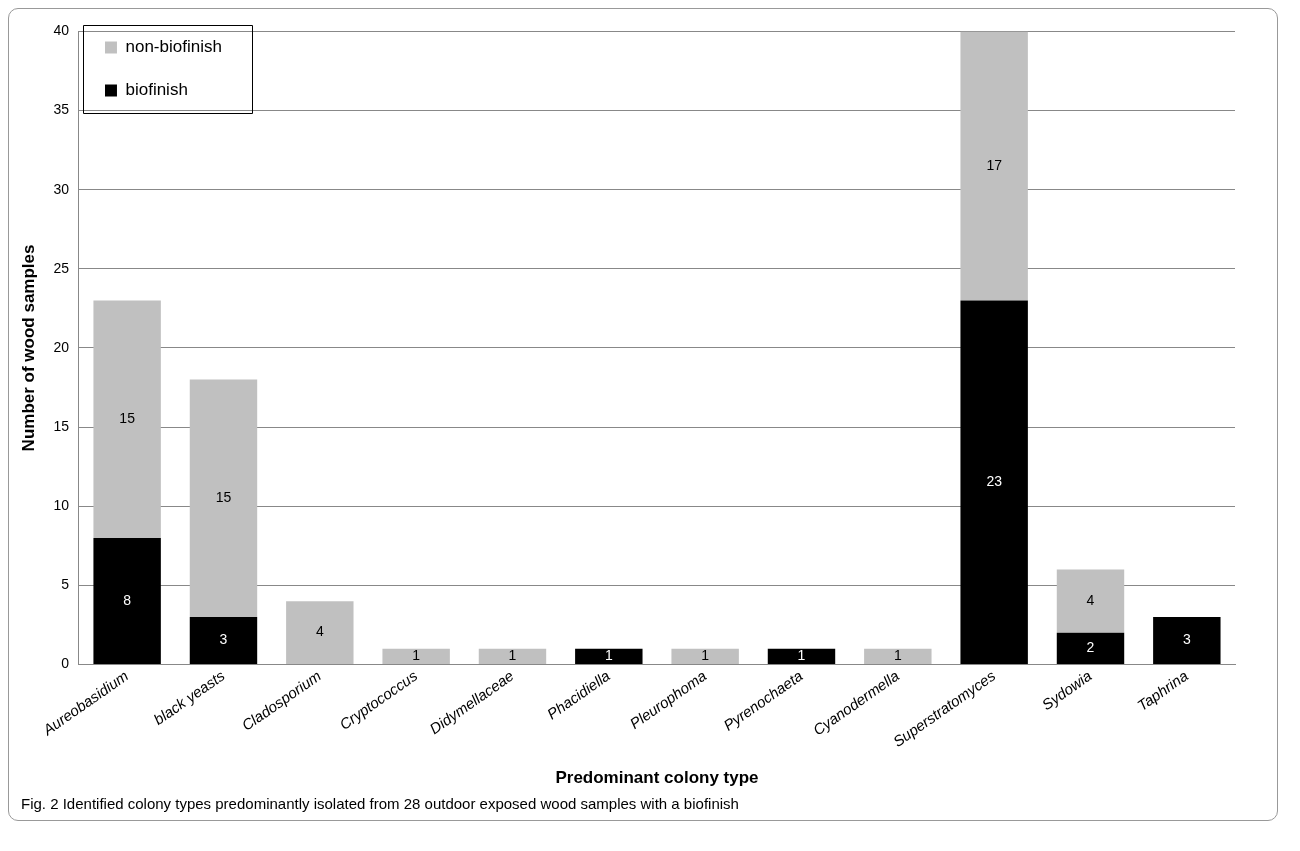 The image size is (1300, 851). What do you see at coordinates (65, 663) in the screenshot?
I see `y-tick-label: 0` at bounding box center [65, 663].